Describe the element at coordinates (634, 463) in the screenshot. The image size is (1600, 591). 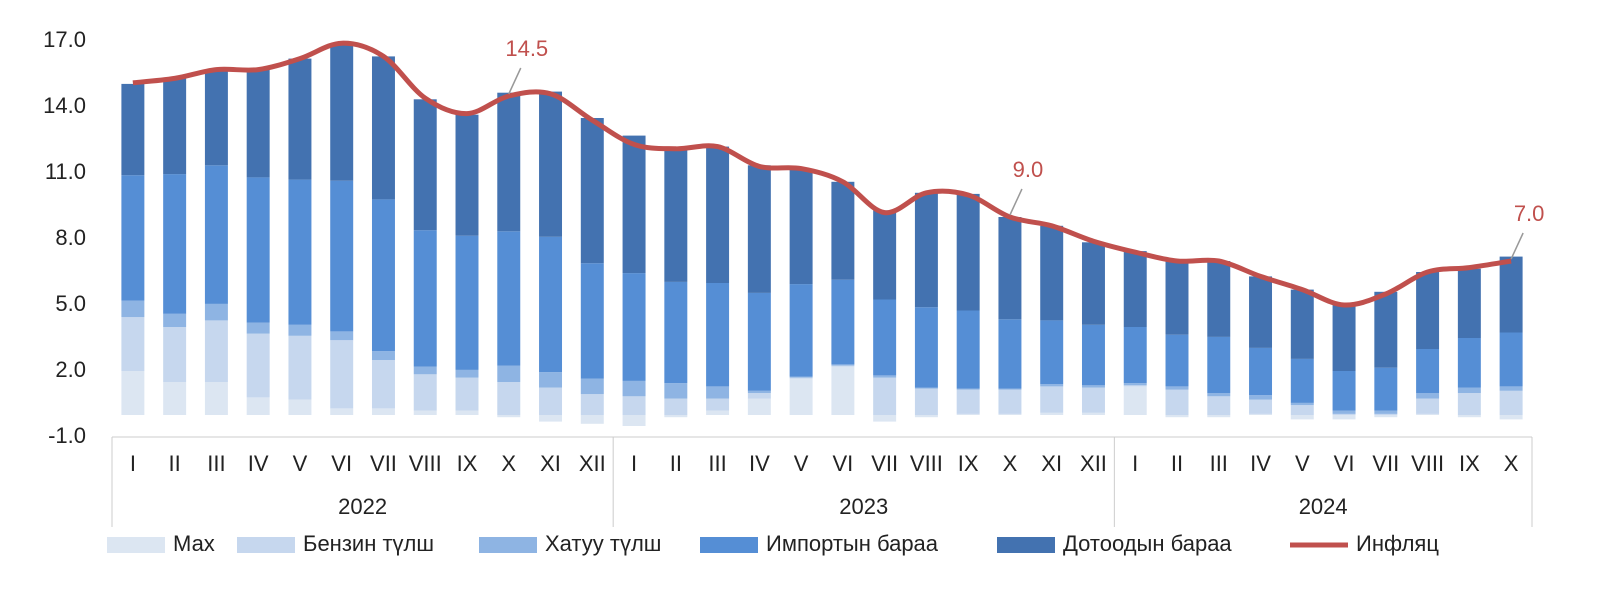
I see `x-tick-label: I` at that location.